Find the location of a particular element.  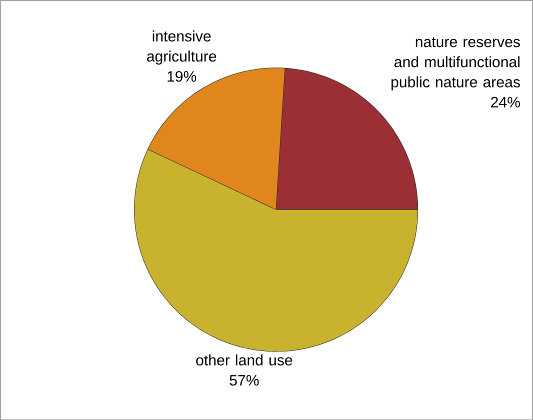

slice-label: nature reserves and multifunctional public nature areas is located at coordinates (456, 63).